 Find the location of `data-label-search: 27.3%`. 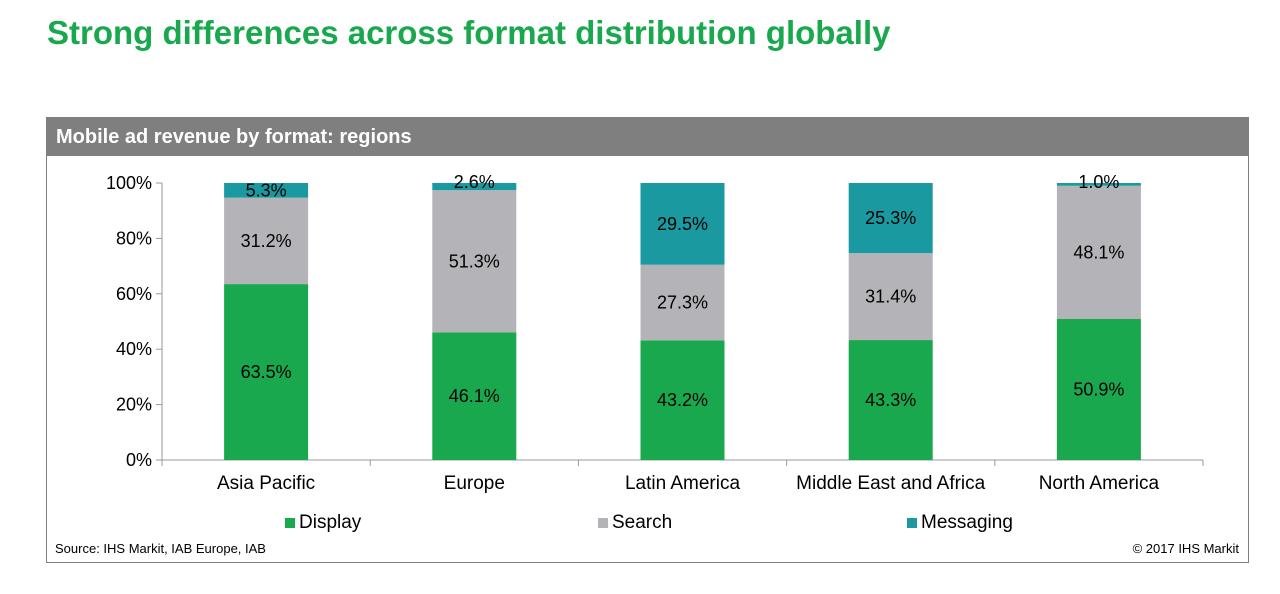

data-label-search: 27.3% is located at coordinates (682, 303).